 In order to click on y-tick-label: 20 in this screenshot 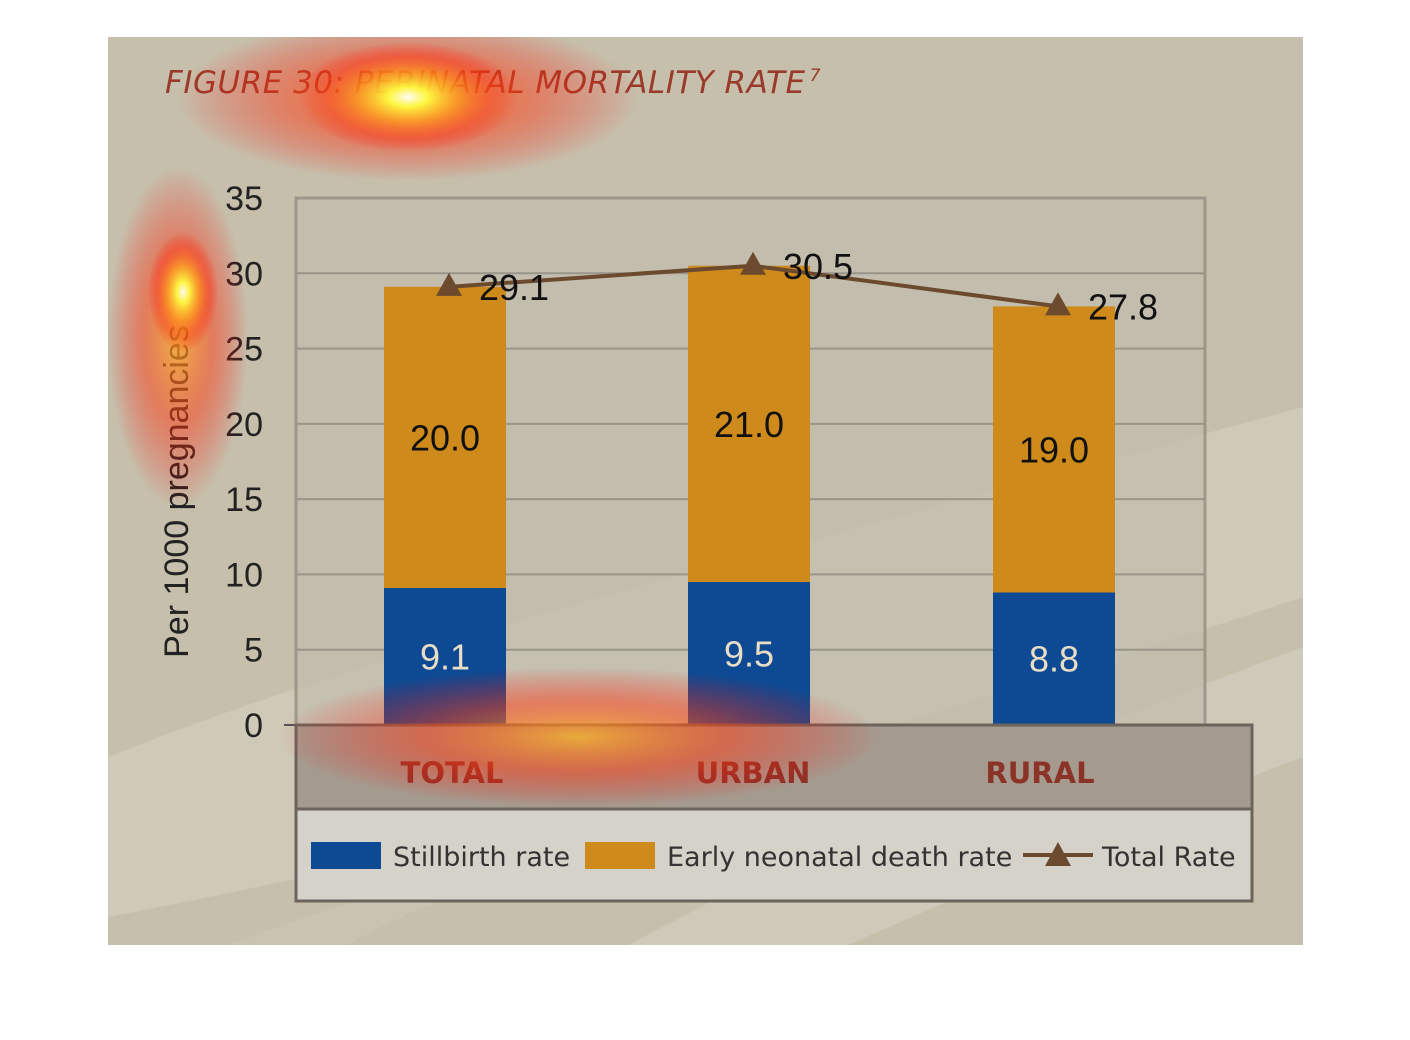, I will do `click(244, 425)`.